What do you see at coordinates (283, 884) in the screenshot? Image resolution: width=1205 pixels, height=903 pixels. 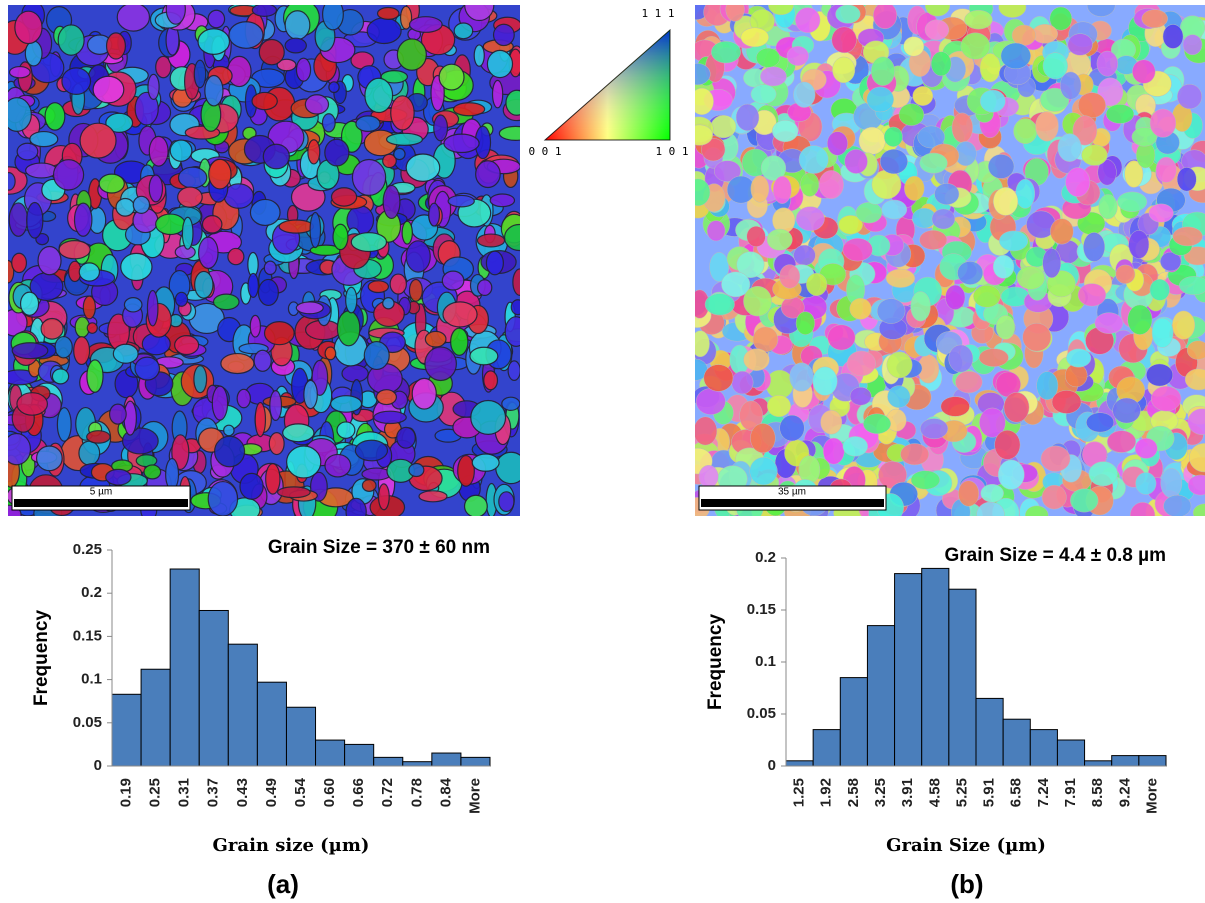 I see `panel-label: (a)` at bounding box center [283, 884].